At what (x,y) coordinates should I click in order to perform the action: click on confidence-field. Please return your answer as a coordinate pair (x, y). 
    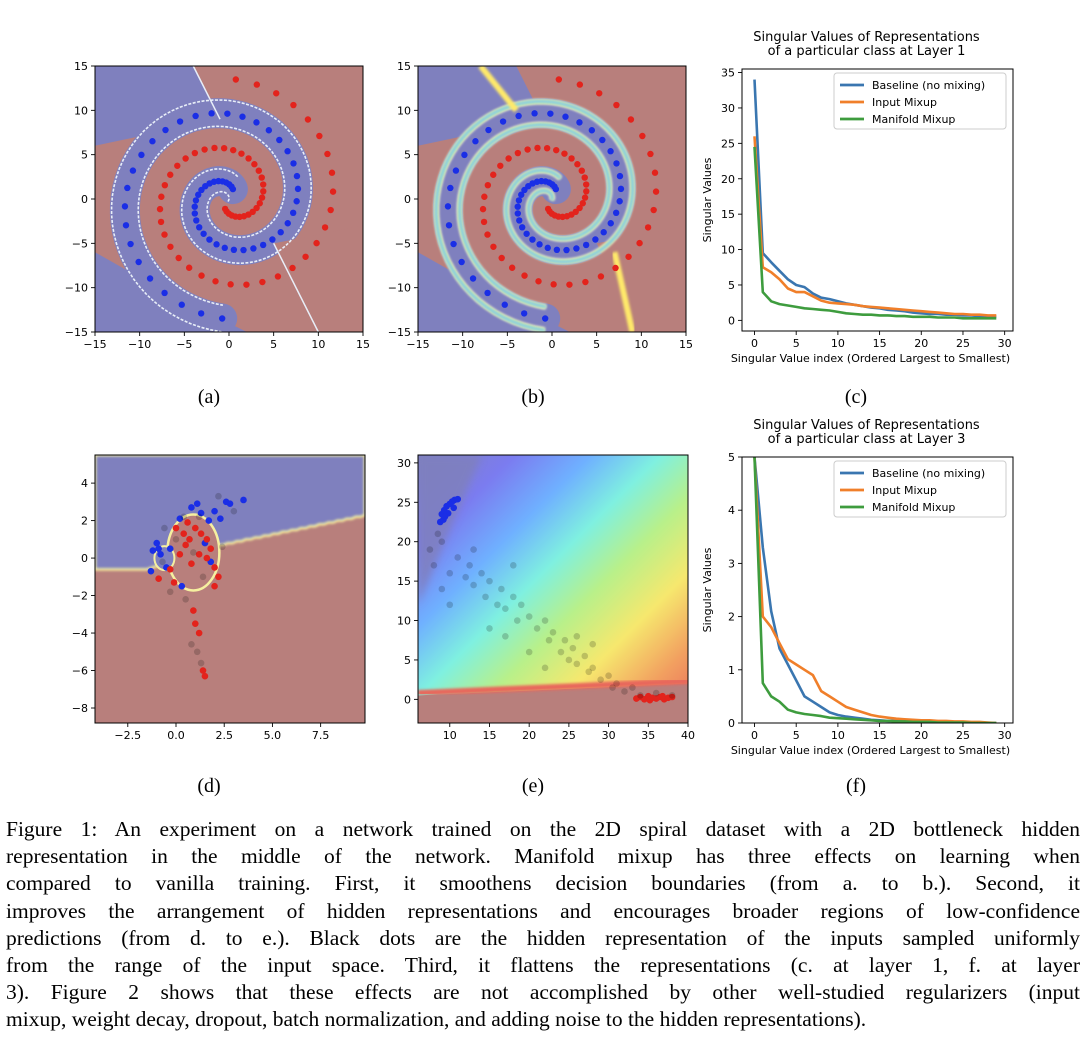
    Looking at the image, I should click on (553, 589).